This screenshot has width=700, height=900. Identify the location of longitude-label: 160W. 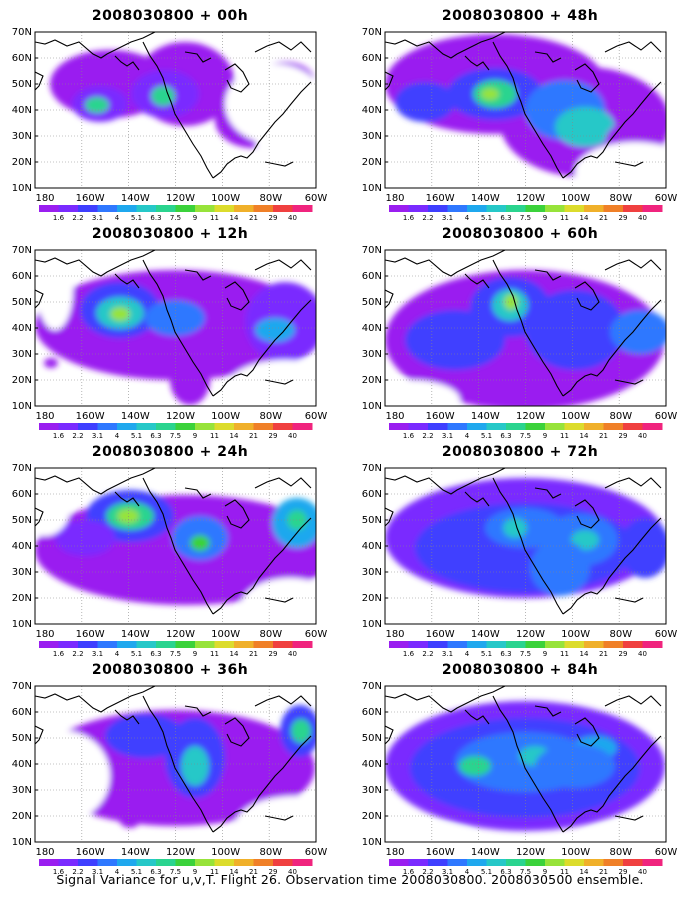
(90, 416).